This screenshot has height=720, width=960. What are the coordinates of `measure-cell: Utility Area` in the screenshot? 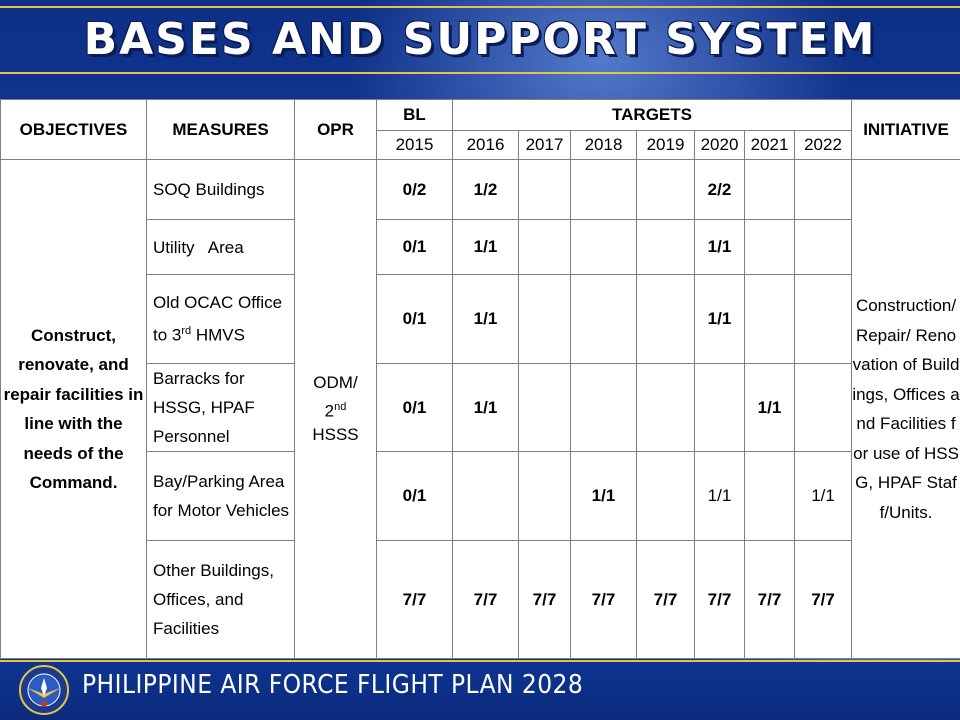 It's located at (220, 247).